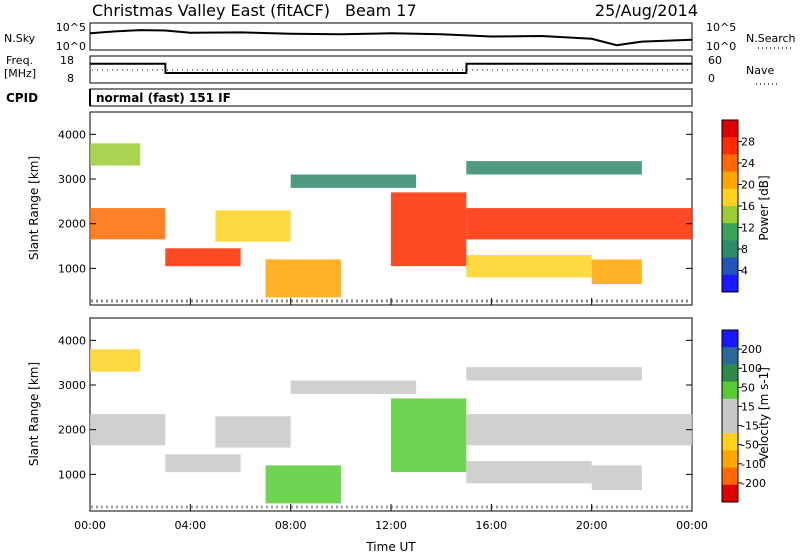 The image size is (800, 554). Describe the element at coordinates (34, 208) in the screenshot. I see `power-ylabel: Slant Range [km]` at that location.